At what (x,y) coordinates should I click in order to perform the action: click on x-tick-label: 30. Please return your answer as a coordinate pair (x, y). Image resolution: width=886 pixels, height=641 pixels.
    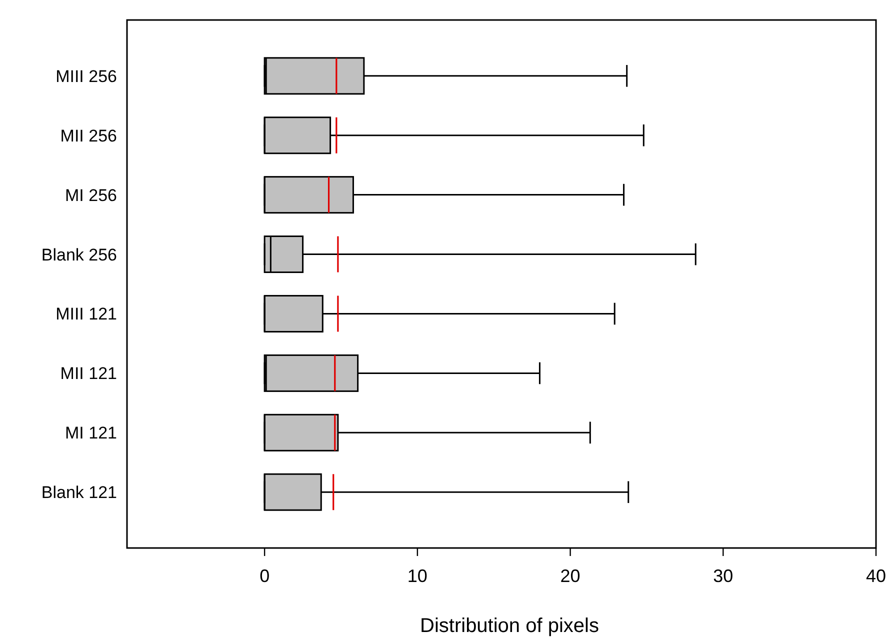
    Looking at the image, I should click on (723, 576).